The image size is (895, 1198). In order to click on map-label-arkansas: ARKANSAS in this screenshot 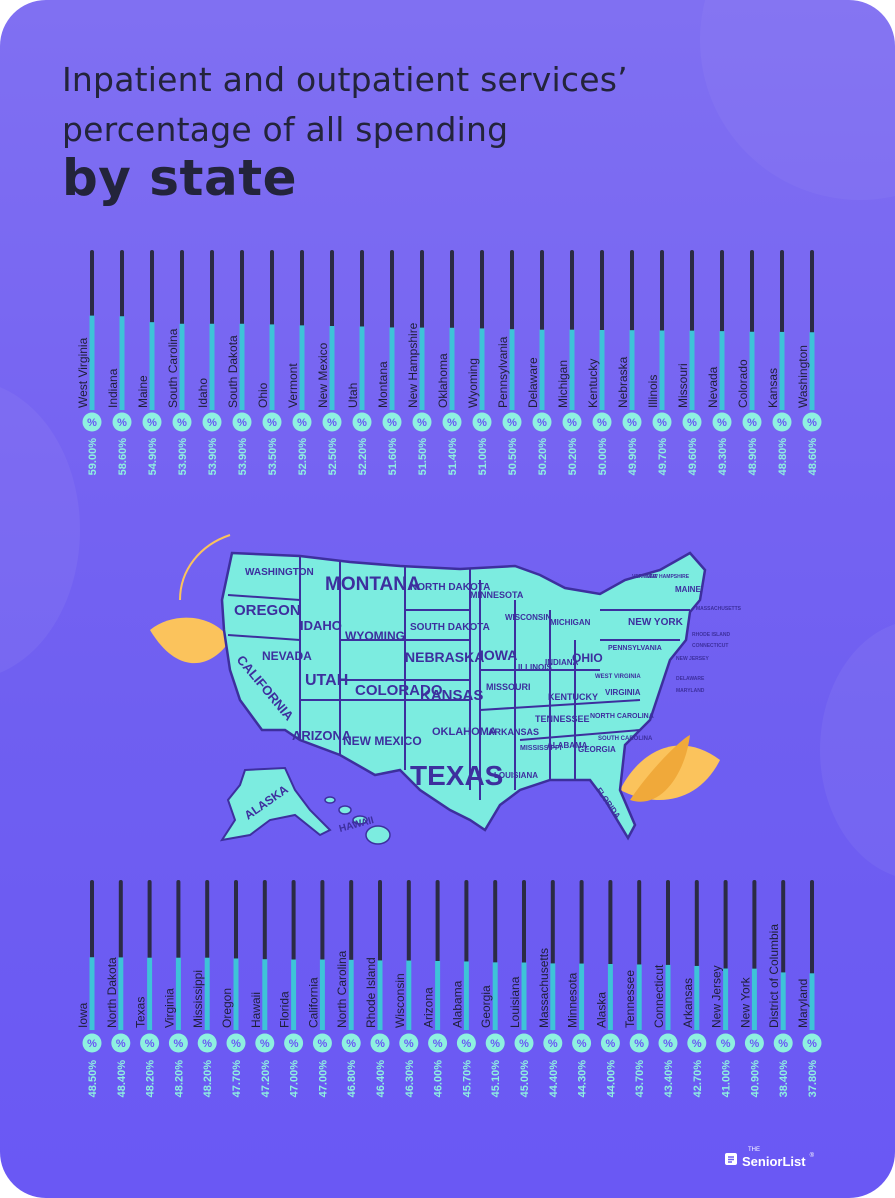, I will do `click(513, 732)`.